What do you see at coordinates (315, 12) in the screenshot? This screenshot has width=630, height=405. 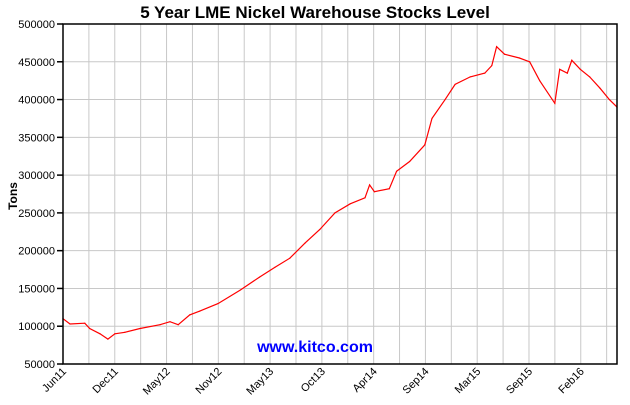 I see `chart-title: 5 Year LME Nickel Warehouse Stocks Level` at bounding box center [315, 12].